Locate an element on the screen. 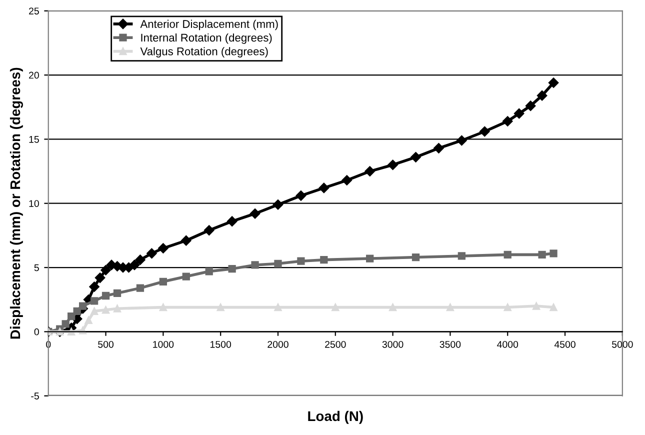  legend-label: Anterior Displacement (mm) is located at coordinates (209, 25).